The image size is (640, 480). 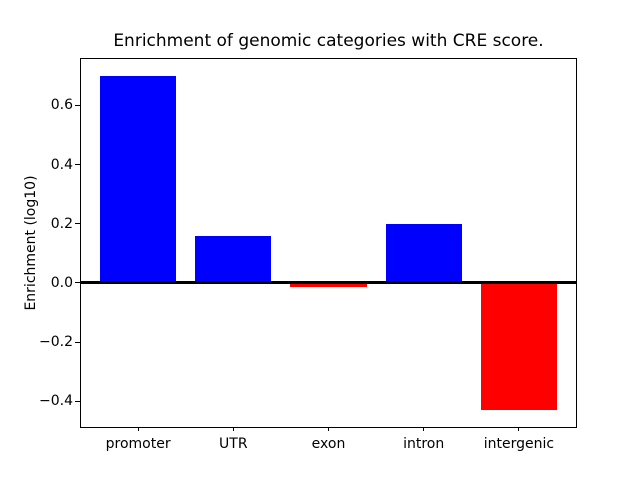 I want to click on y-tick-label: 0.4, so click(x=61, y=164).